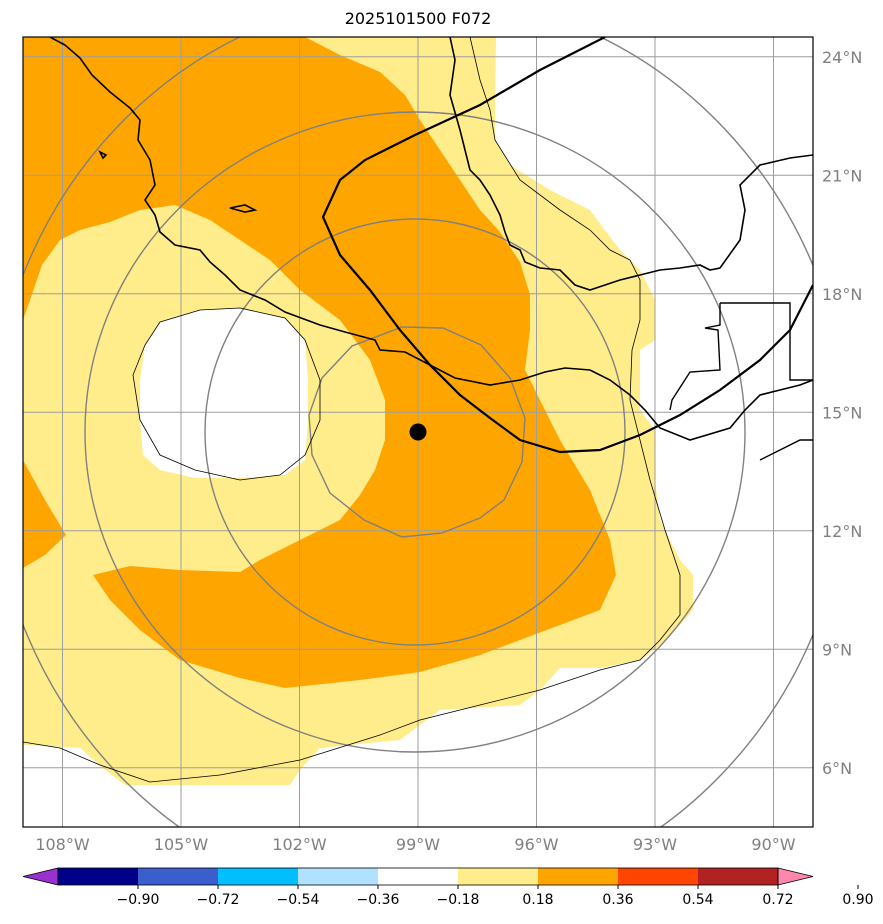 This screenshot has height=924, width=883. Describe the element at coordinates (617, 900) in the screenshot. I see `colorbar-tick-label: 0.36` at that location.